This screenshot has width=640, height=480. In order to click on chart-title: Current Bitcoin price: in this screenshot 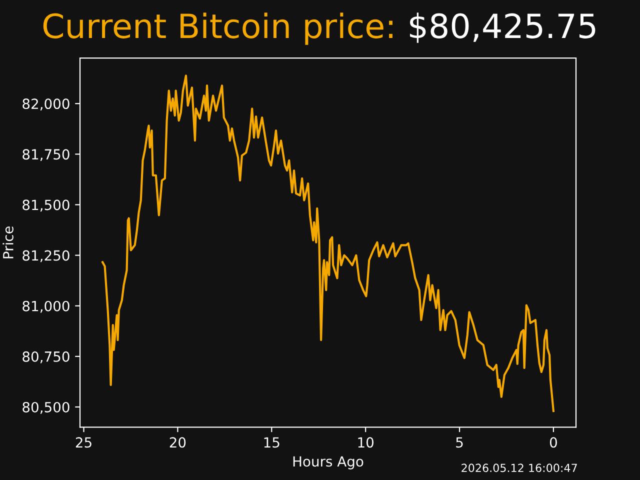, I will do `click(217, 28)`.